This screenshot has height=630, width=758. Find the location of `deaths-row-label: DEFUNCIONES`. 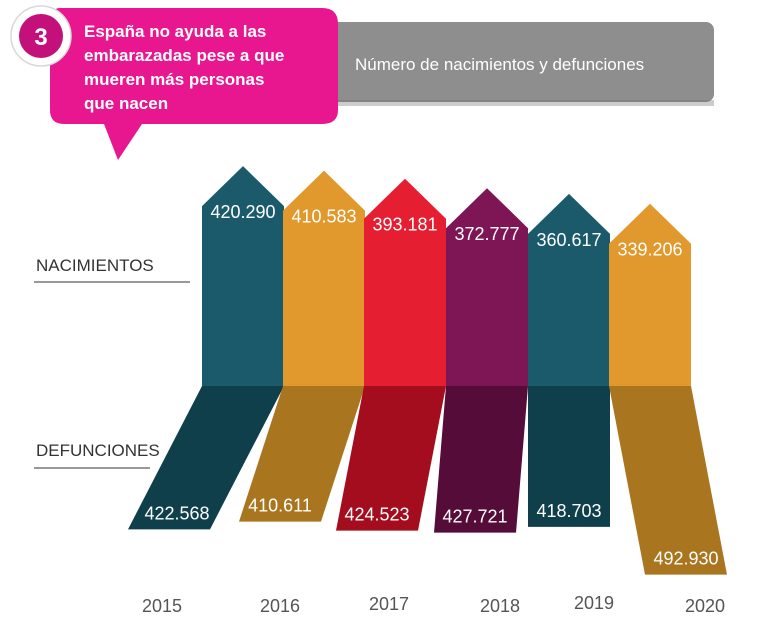

deaths-row-label: DEFUNCIONES is located at coordinates (98, 450).